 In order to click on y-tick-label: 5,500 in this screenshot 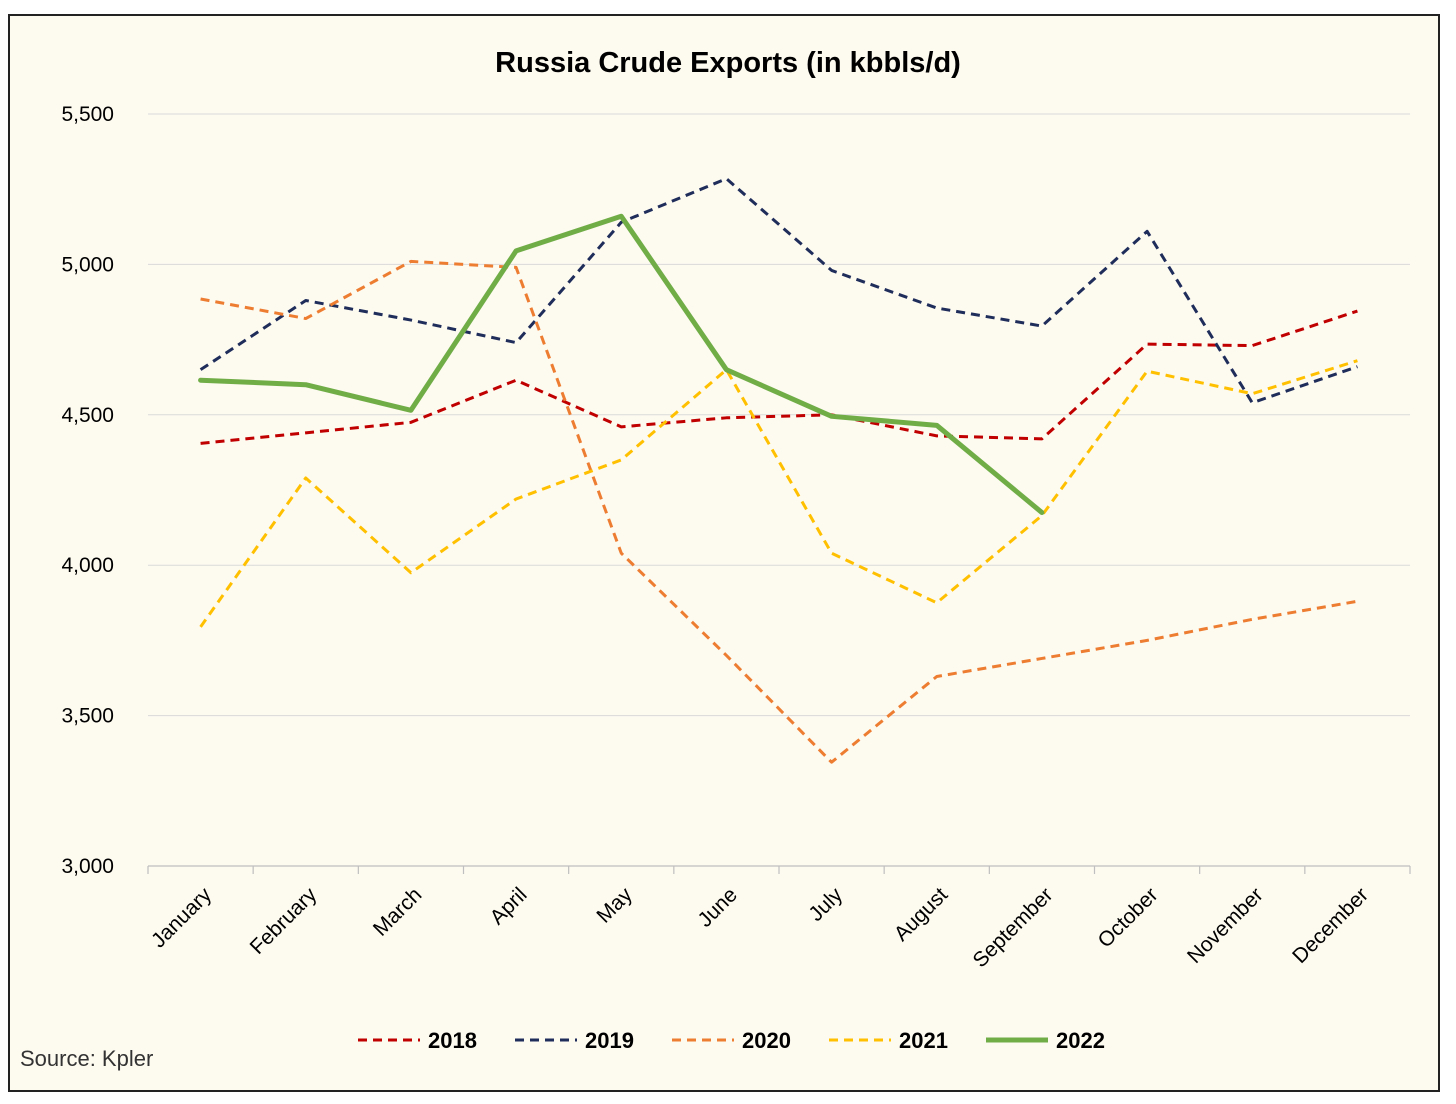, I will do `click(87, 114)`.